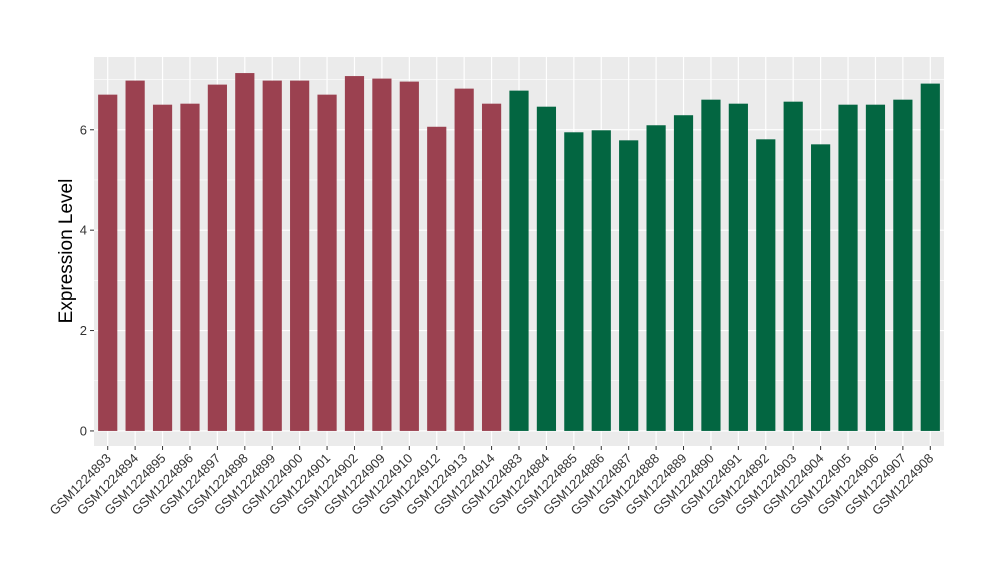  I want to click on bar-GSM1224897, so click(217, 257).